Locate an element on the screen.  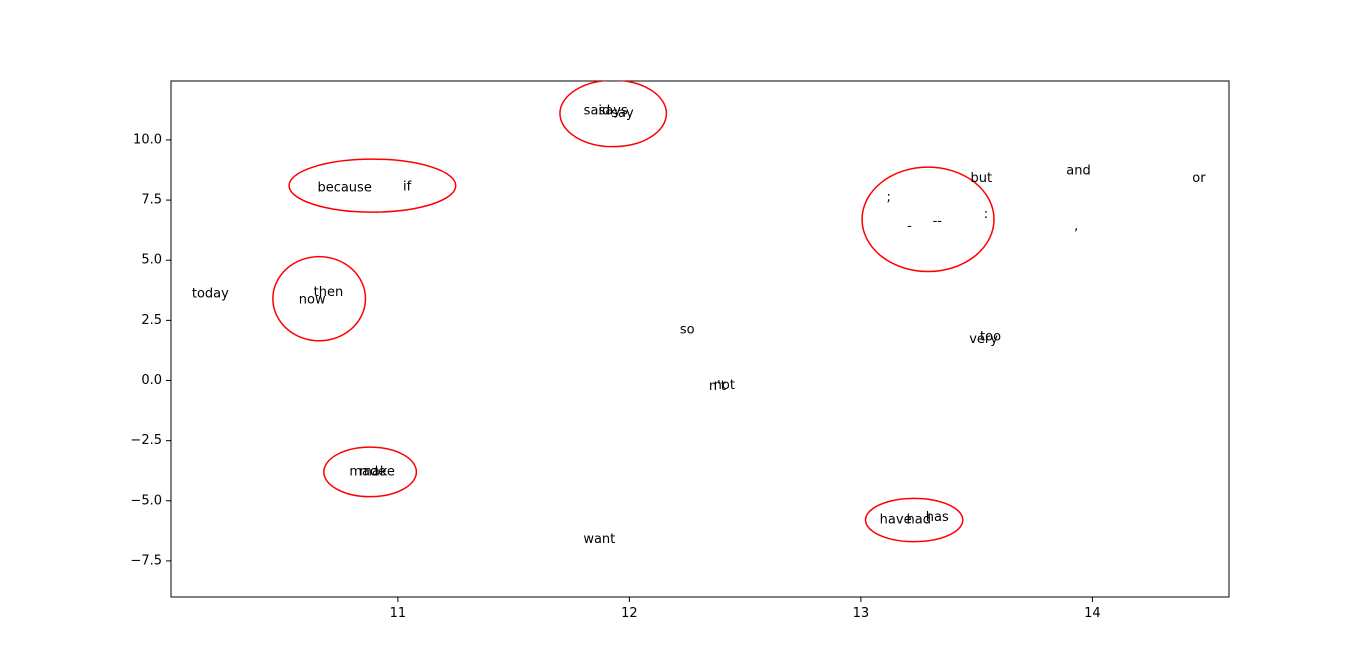
point-label: if is located at coordinates (407, 186).